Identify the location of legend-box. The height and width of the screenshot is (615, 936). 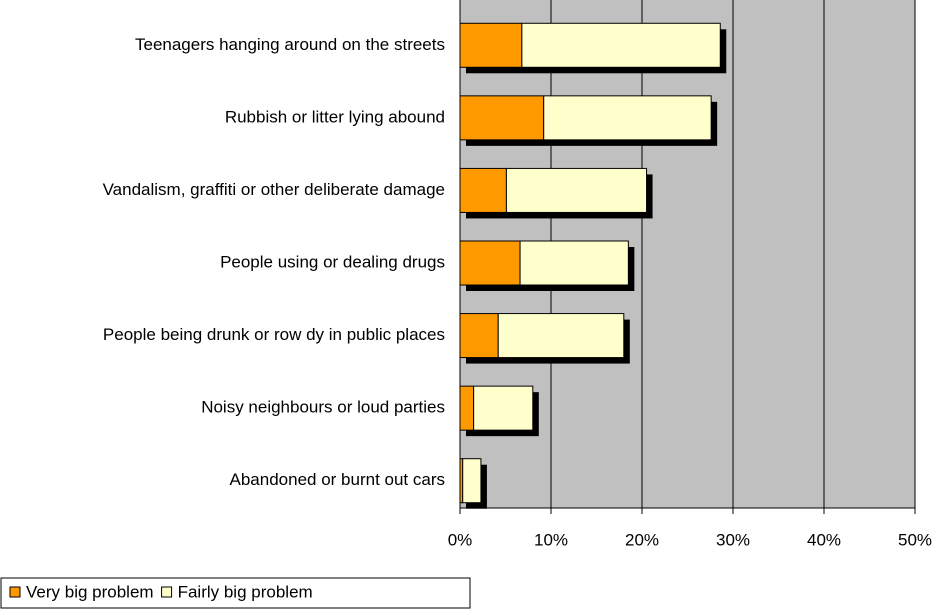
(235, 593).